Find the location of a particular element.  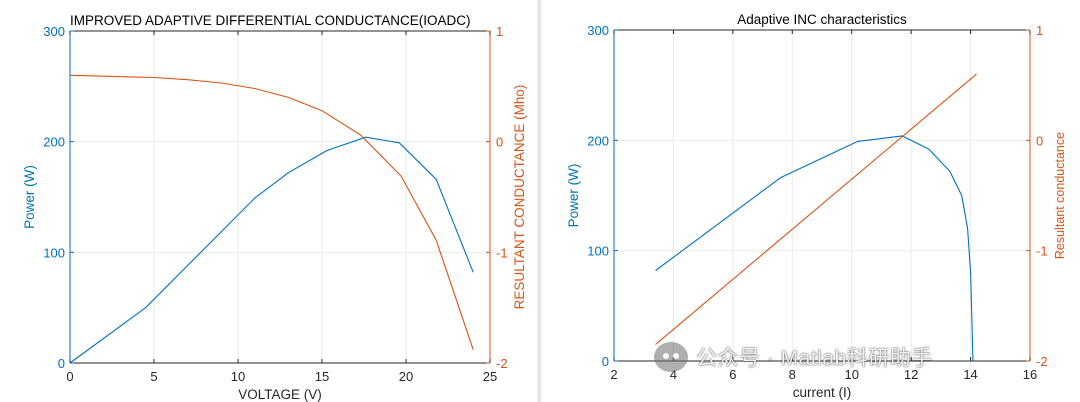

x-tick-label: 16 is located at coordinates (1030, 374).